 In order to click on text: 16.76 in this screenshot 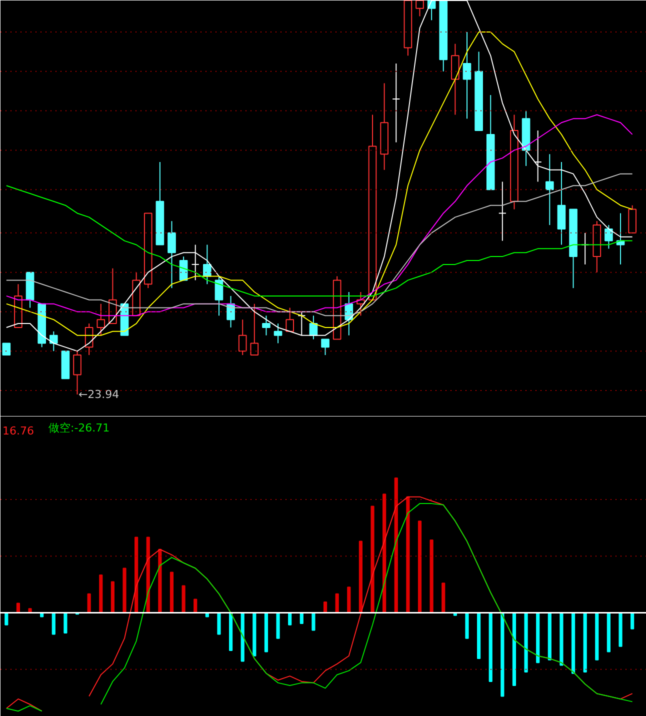, I will do `click(18, 431)`.